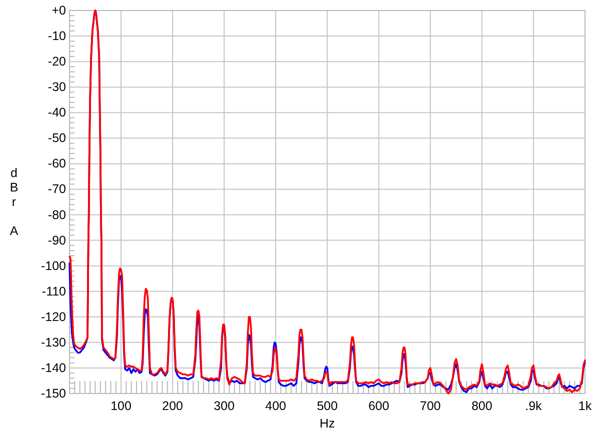  I want to click on y-tick-label: -40, so click(57, 113).